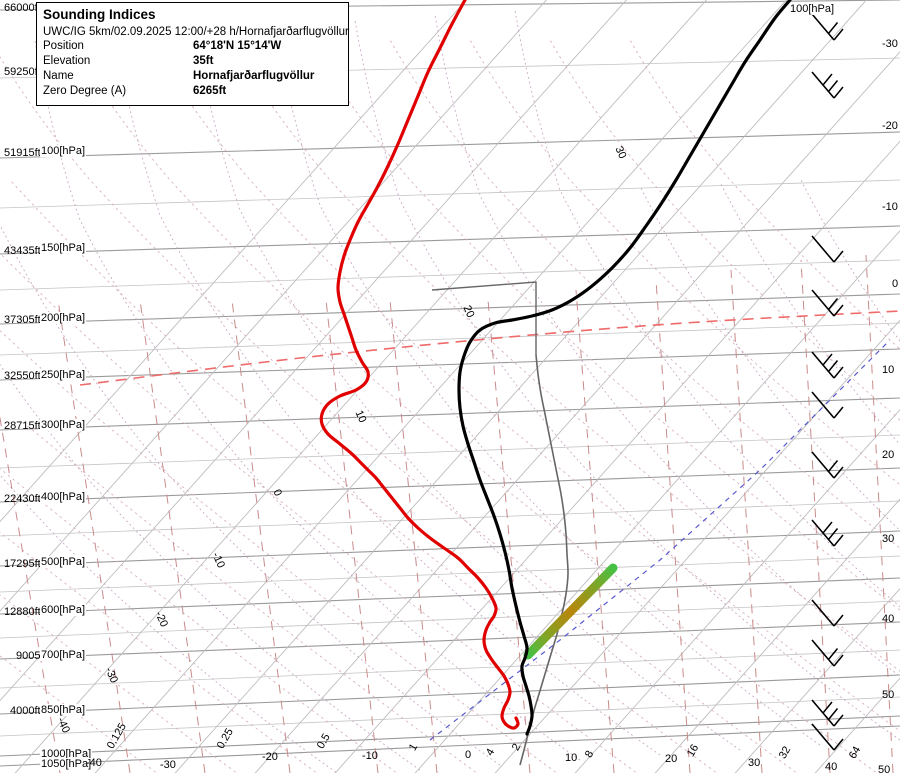 The width and height of the screenshot is (900, 776). What do you see at coordinates (22, 72) in the screenshot?
I see `altitude-label: 59250ft` at bounding box center [22, 72].